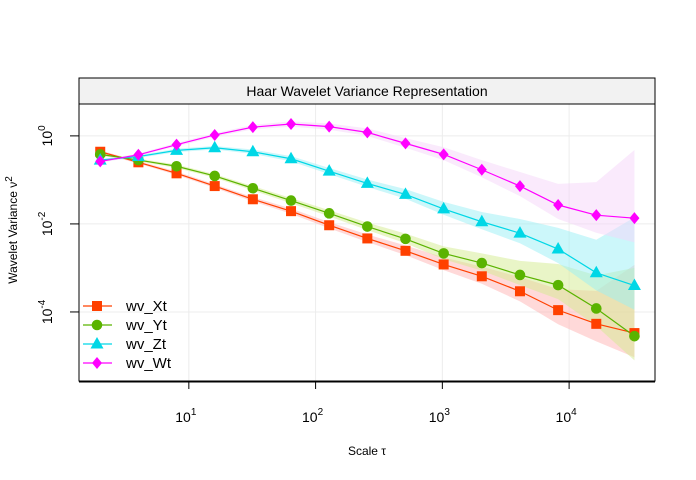  I want to click on legend-item: wv_Yt, so click(125, 325).